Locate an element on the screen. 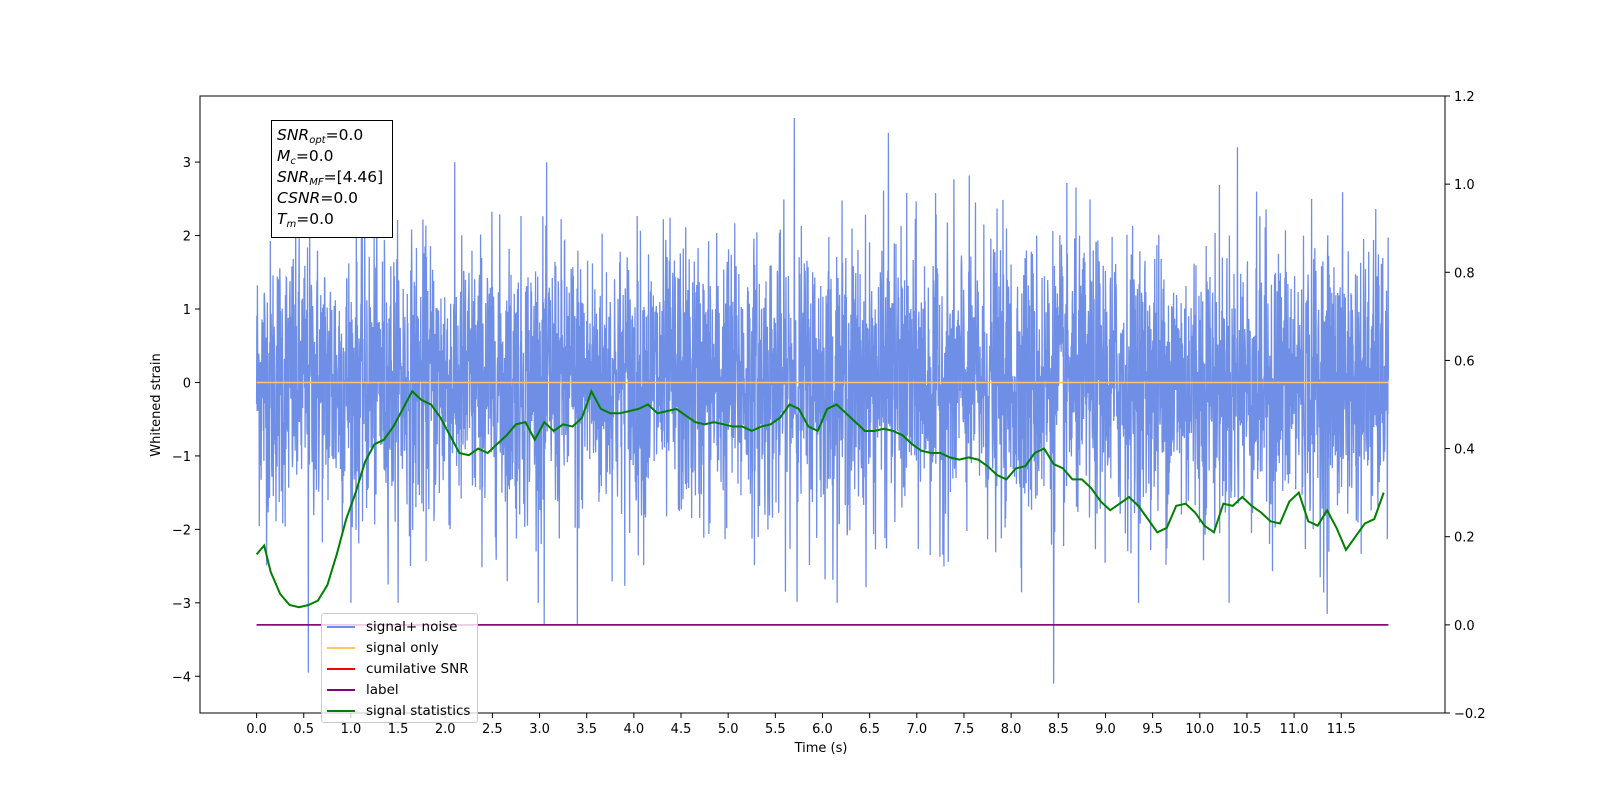 The width and height of the screenshot is (1600, 800). legend-item: signal only is located at coordinates (402, 648).